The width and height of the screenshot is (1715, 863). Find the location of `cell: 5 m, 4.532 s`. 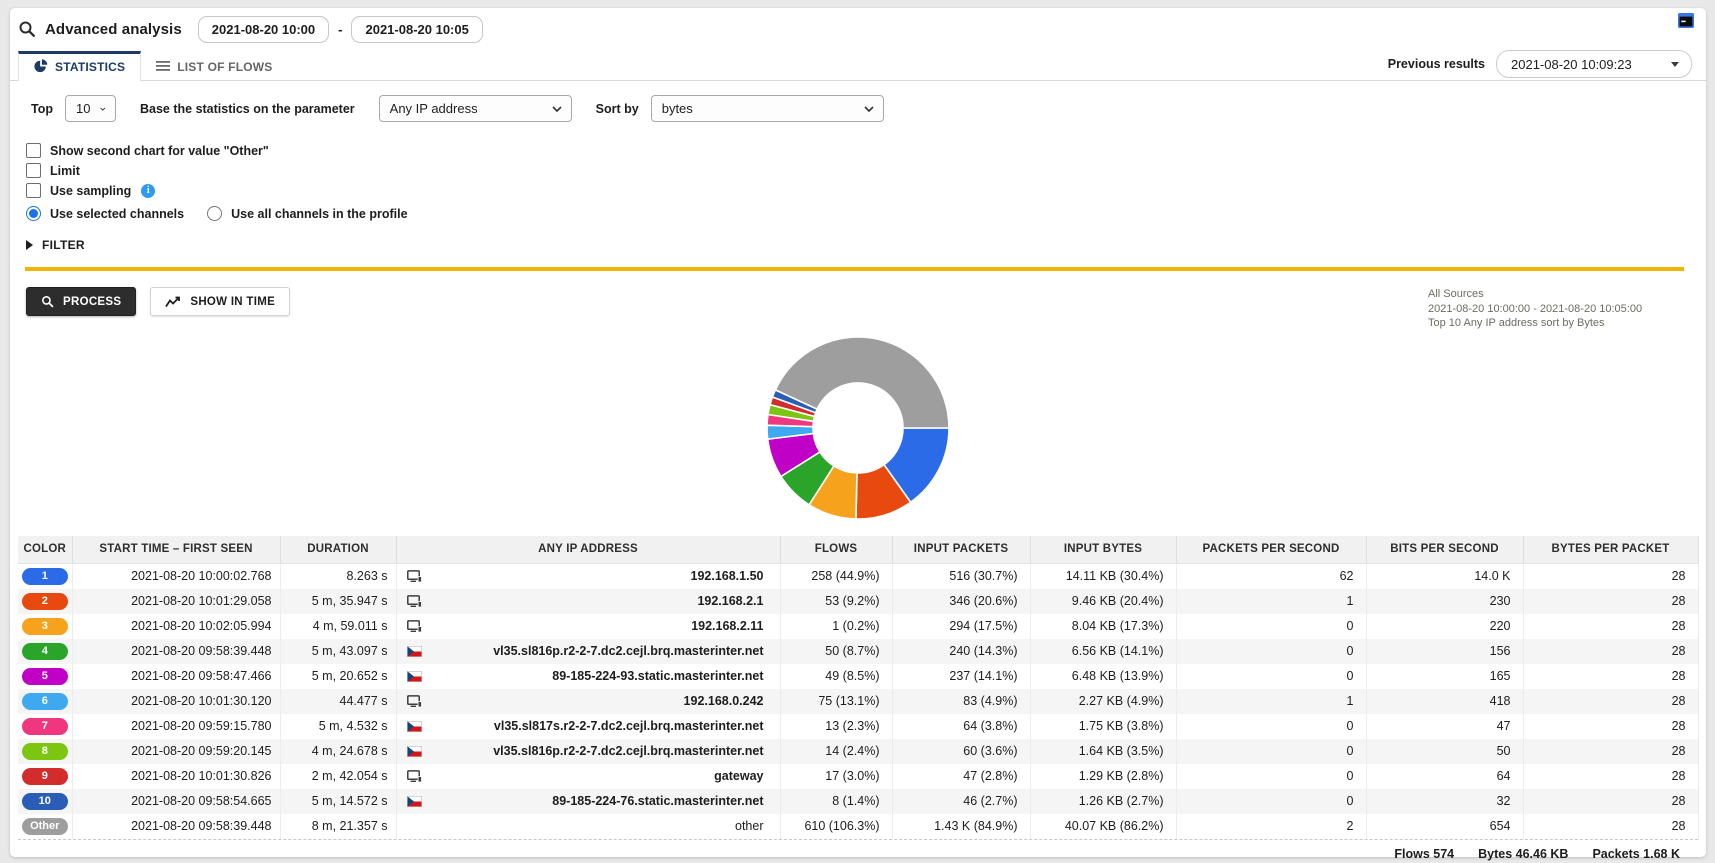

cell: 5 m, 4.532 s is located at coordinates (338, 726).